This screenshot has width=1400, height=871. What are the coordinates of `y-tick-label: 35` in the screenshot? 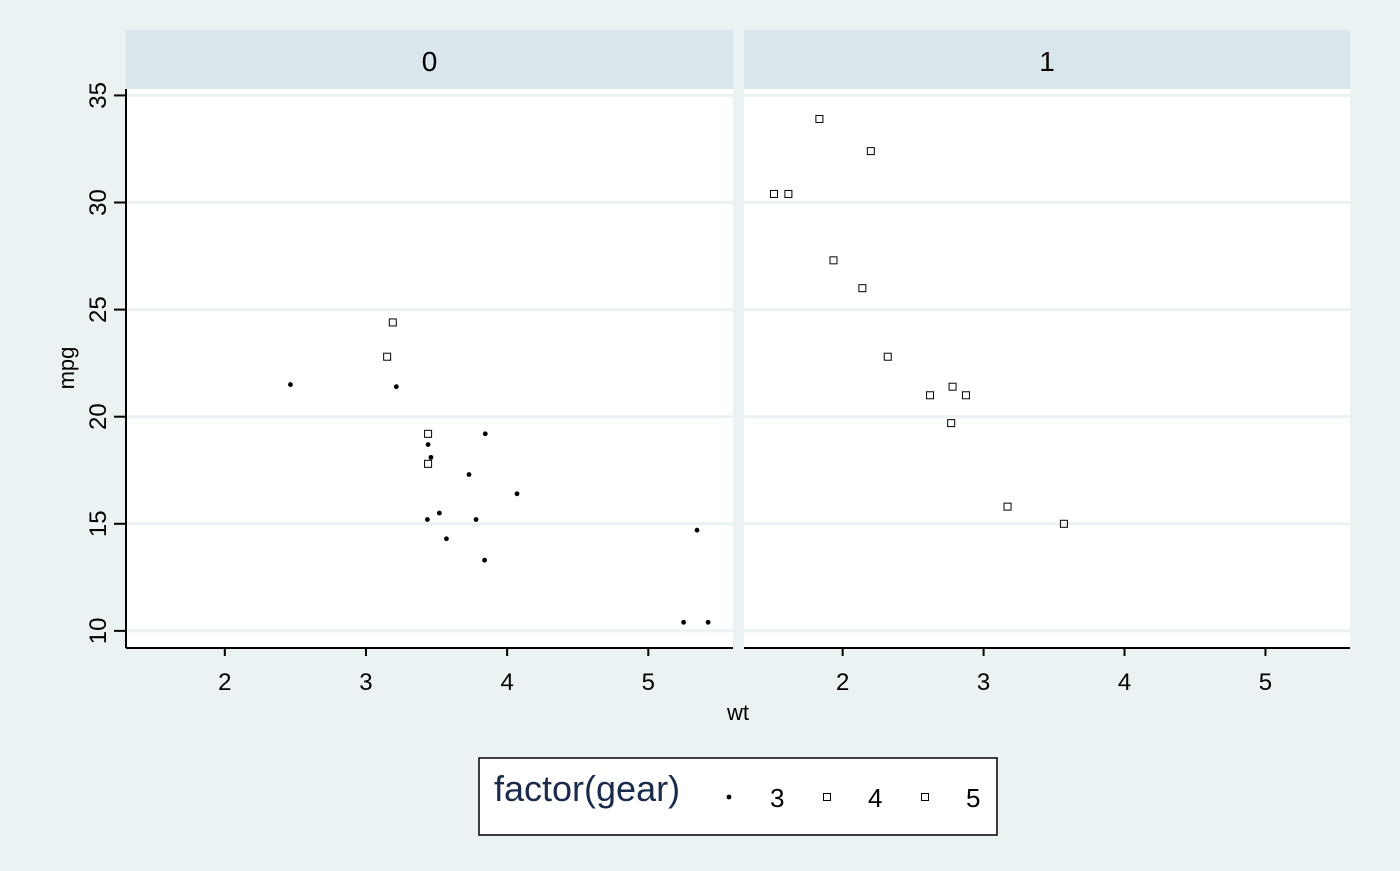 It's located at (98, 95).